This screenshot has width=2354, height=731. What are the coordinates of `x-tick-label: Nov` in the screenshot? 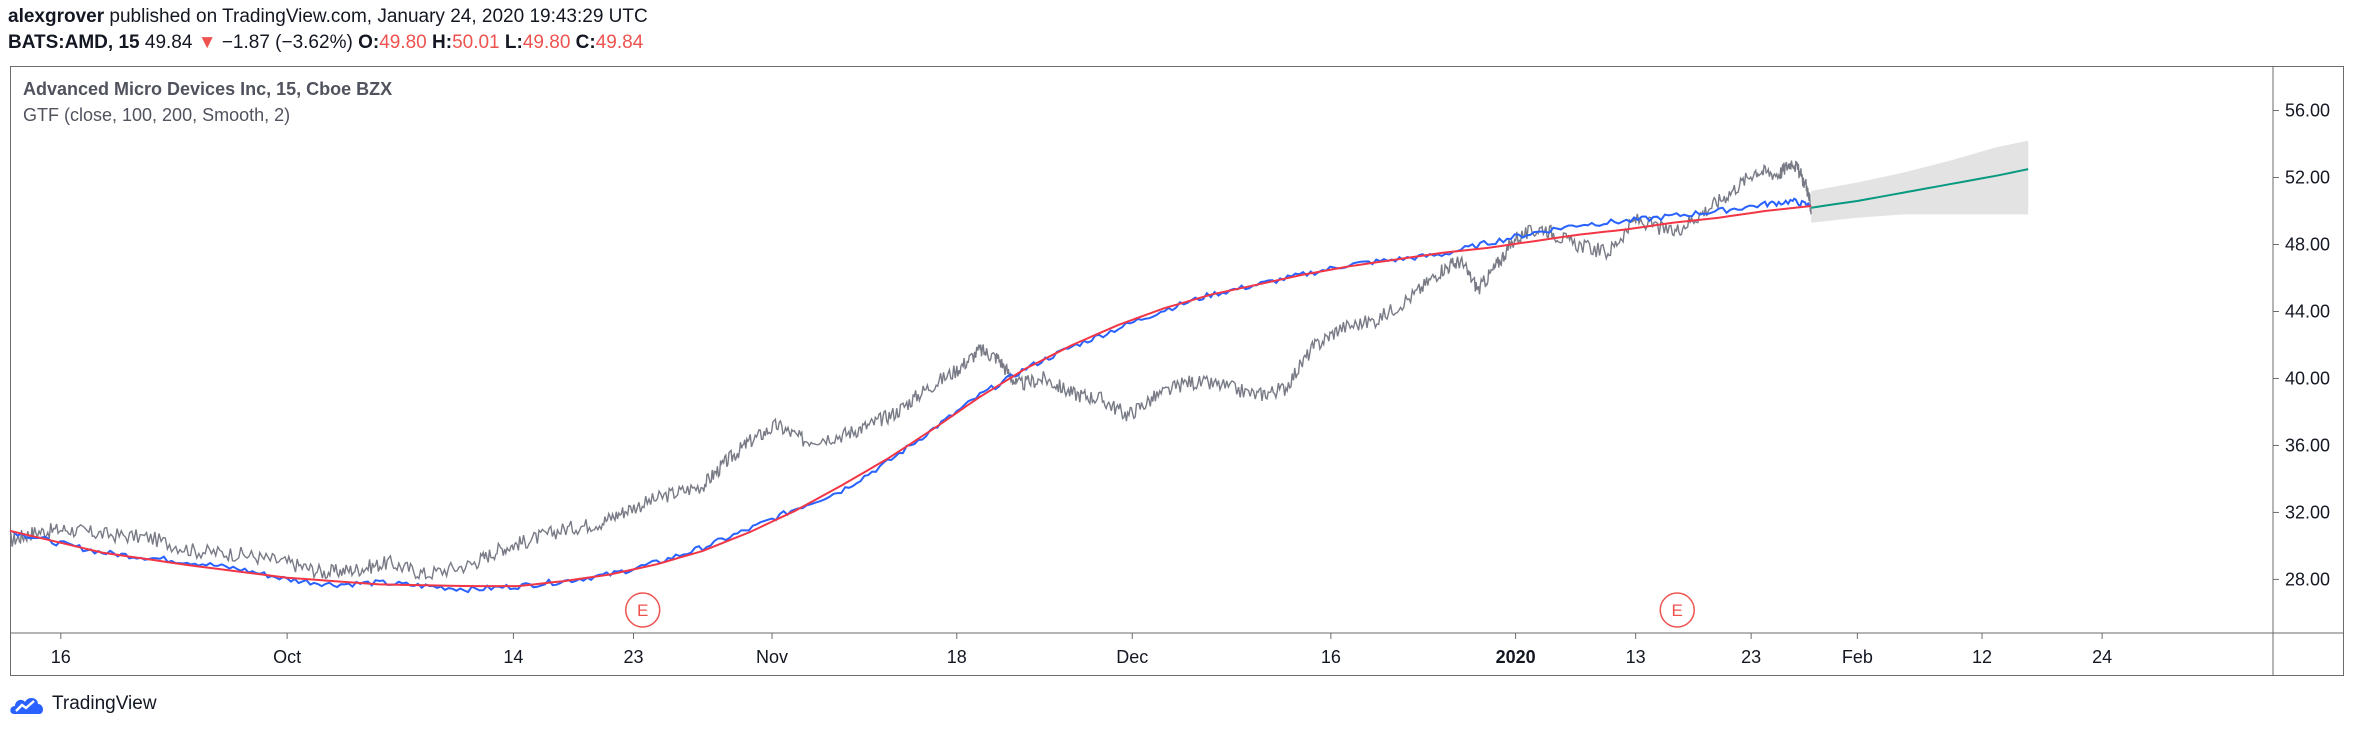 It's located at (772, 657).